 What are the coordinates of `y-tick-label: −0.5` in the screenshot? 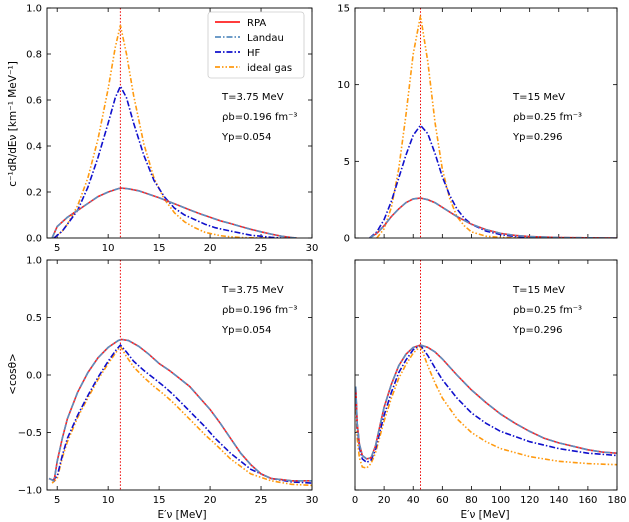 It's located at (30, 433).